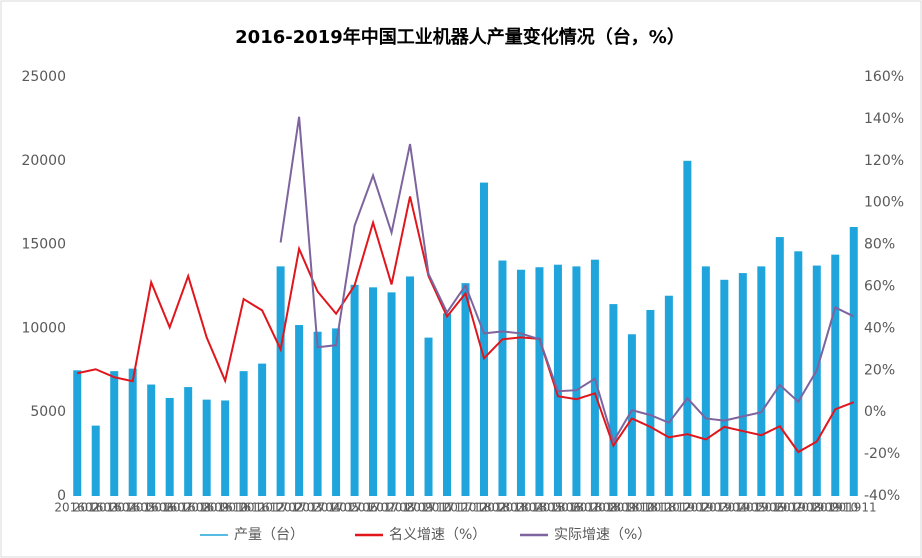 The image size is (922, 558). Describe the element at coordinates (484, 508) in the screenshot. I see `x-tick-label: 201802` at that location.